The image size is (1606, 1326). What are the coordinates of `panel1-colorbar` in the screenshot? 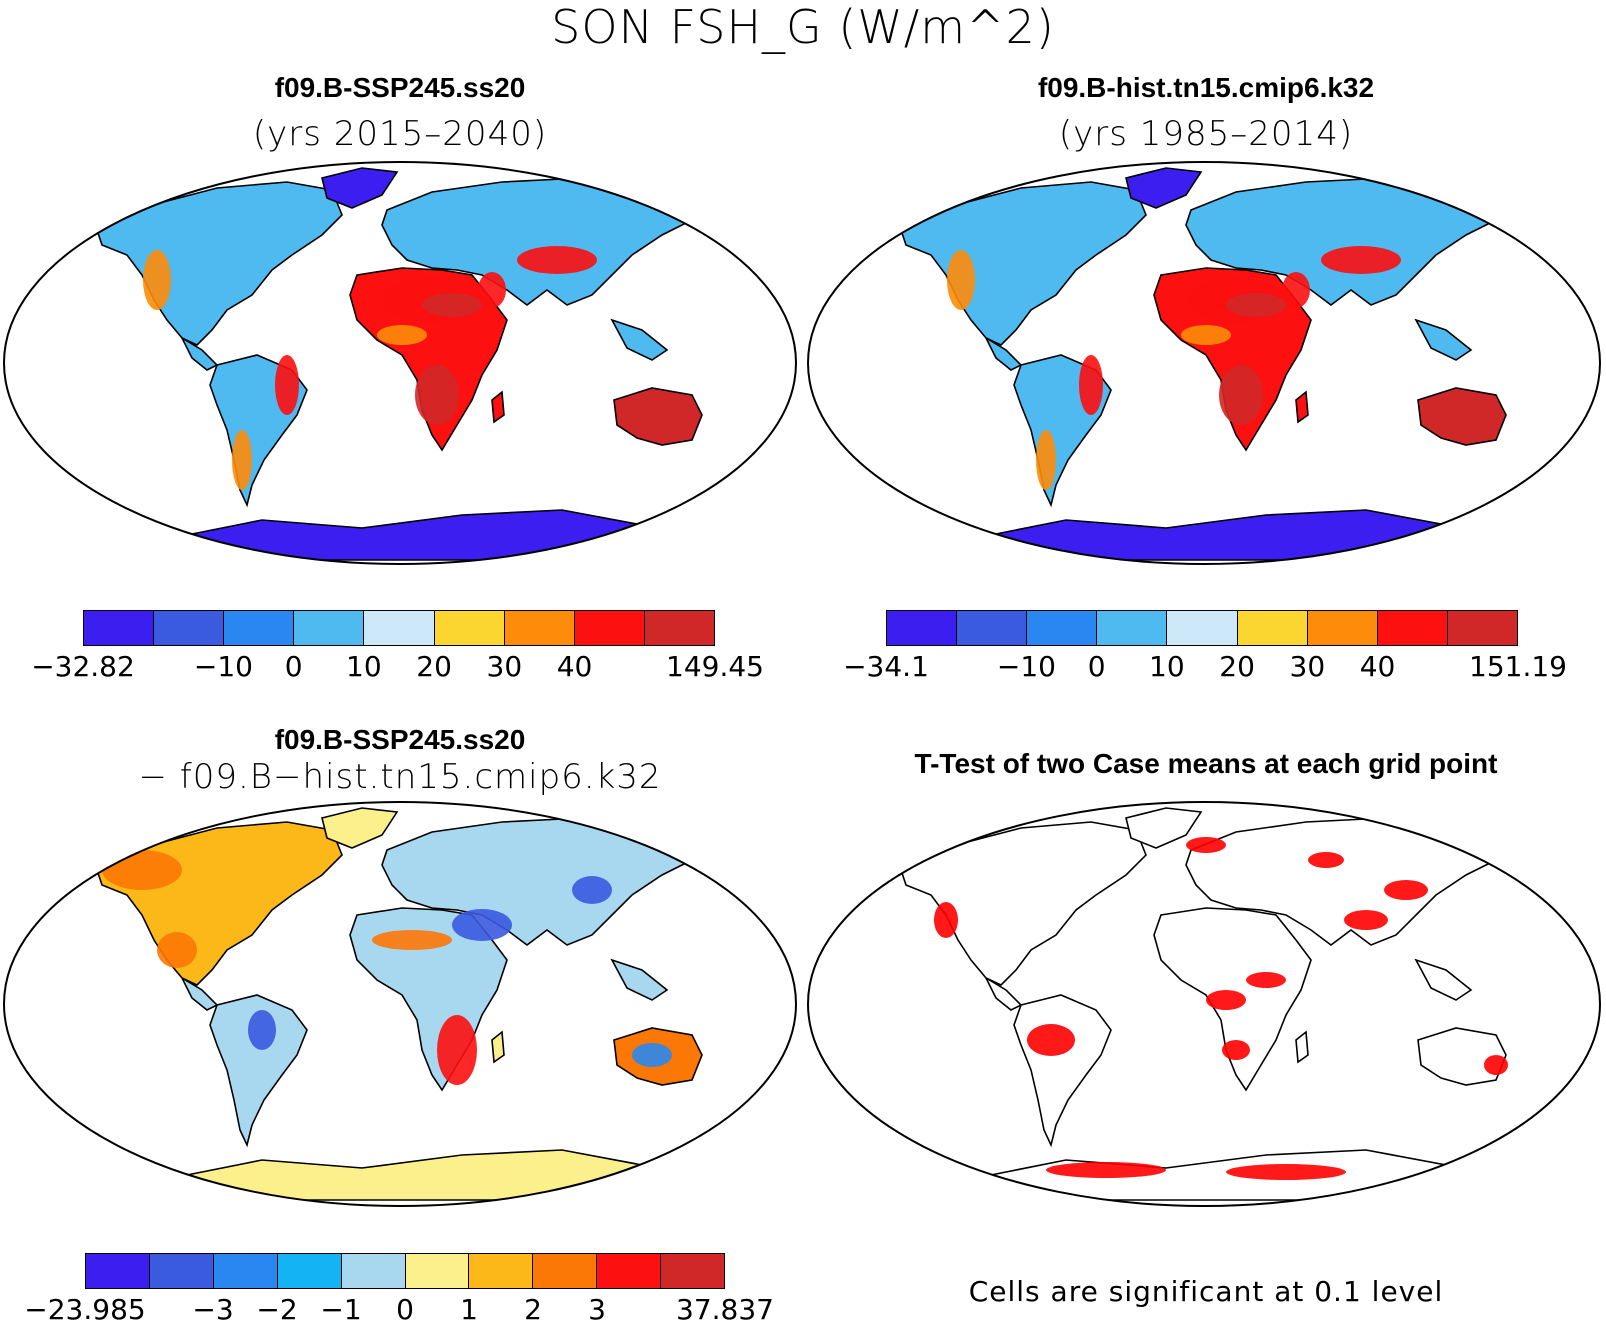 It's located at (399, 628).